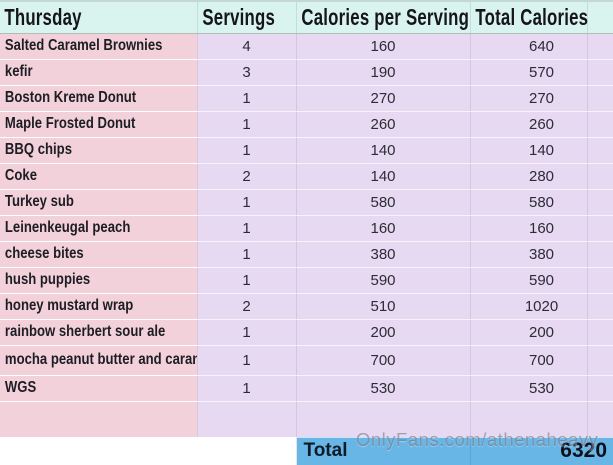 The height and width of the screenshot is (465, 613). What do you see at coordinates (383, 419) in the screenshot?
I see `cell-calories-per-serving` at bounding box center [383, 419].